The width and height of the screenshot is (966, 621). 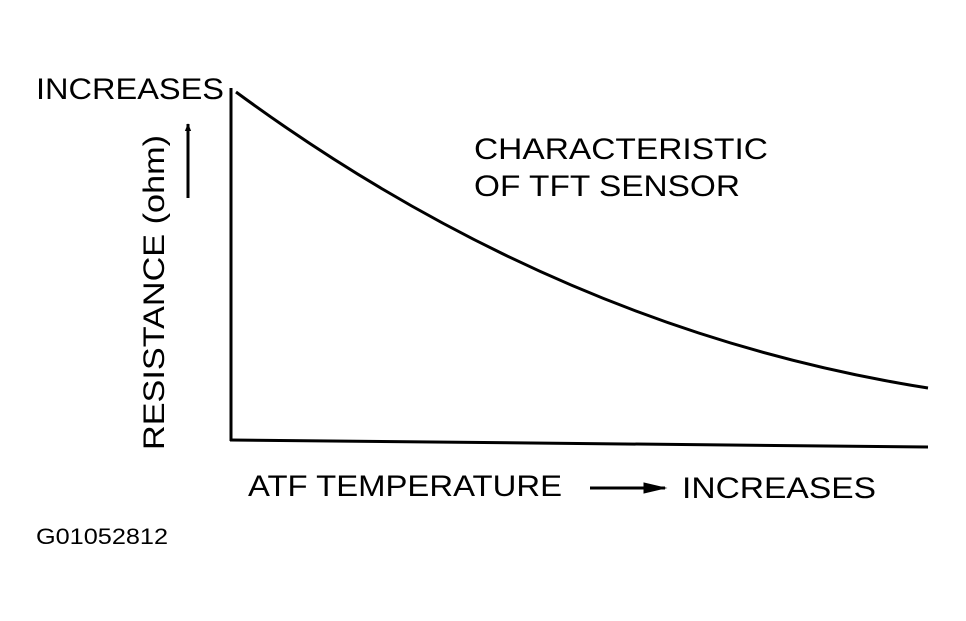 What do you see at coordinates (607, 186) in the screenshot?
I see `curve-label-line: OF TFT SENSOR` at bounding box center [607, 186].